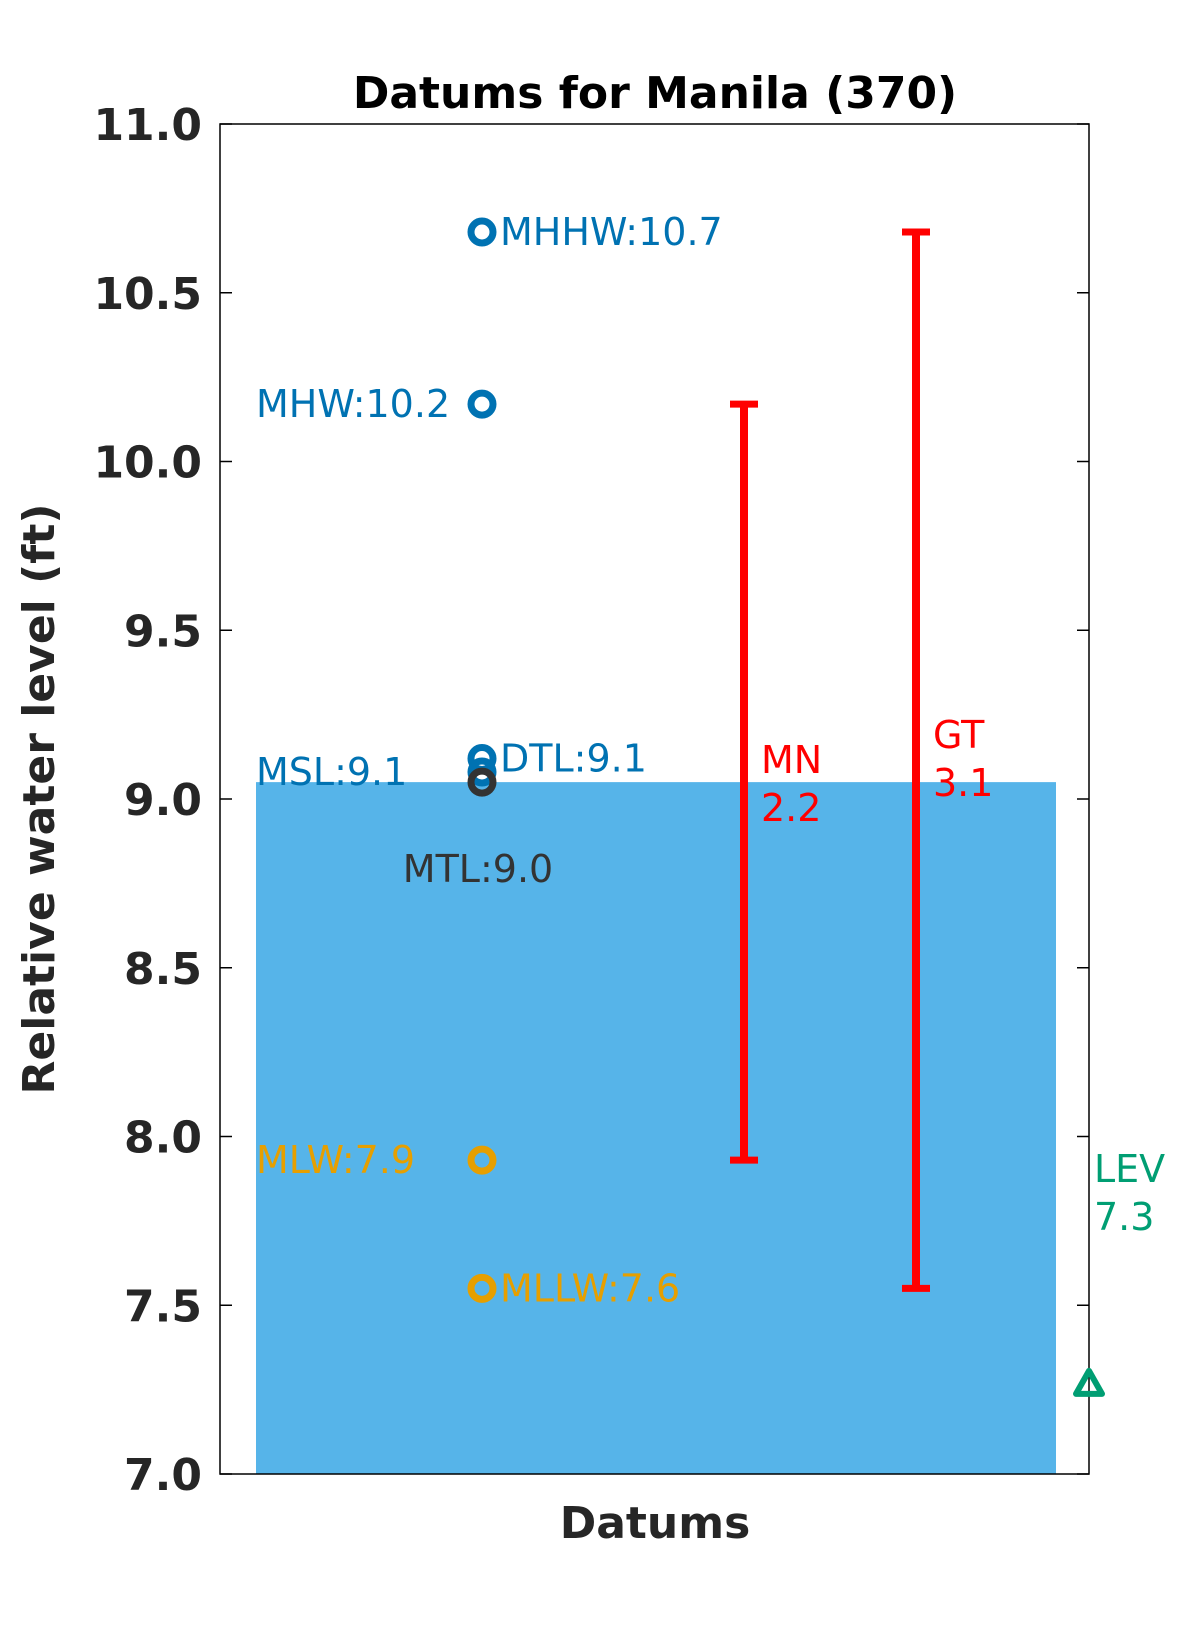 This screenshot has height=1650, width=1200. Describe the element at coordinates (478, 869) in the screenshot. I see `datum-label-mtl: MTL:9.0` at that location.